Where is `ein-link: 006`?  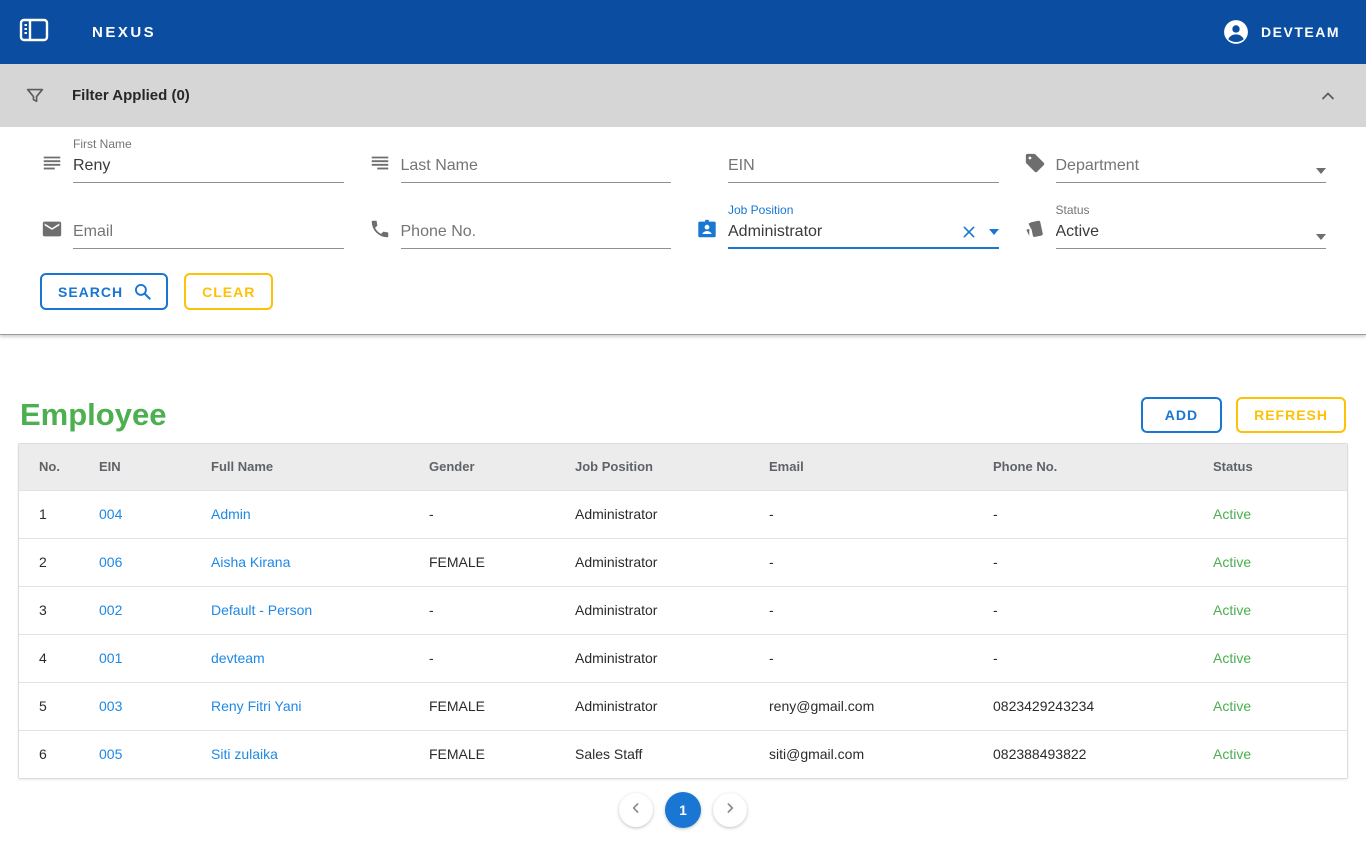
ein-link: 006 is located at coordinates (111, 562).